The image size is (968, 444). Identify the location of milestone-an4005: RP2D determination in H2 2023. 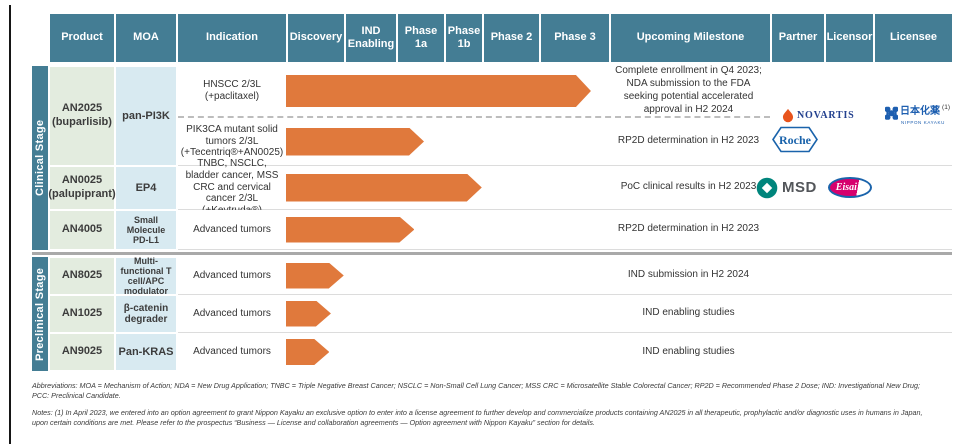
(688, 229).